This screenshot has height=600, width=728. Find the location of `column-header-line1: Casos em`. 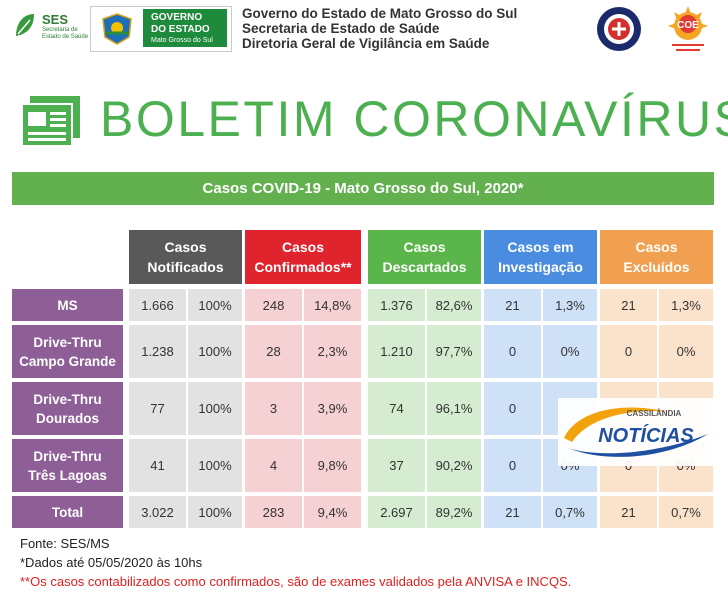

column-header-line1: Casos em is located at coordinates (540, 247).